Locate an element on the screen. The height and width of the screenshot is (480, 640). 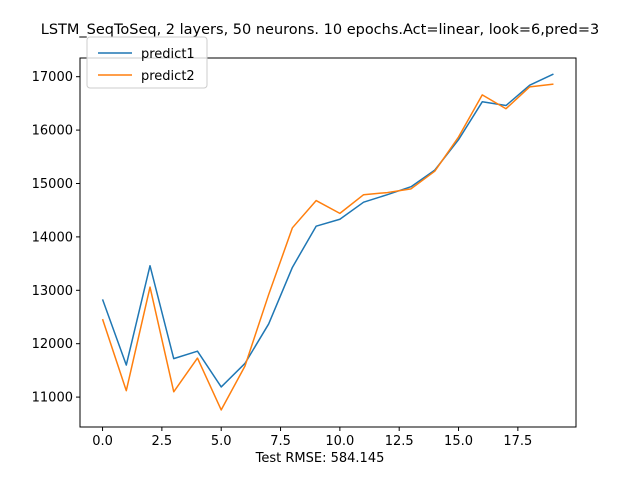
y-tick-label: 16000 is located at coordinates (52, 131).